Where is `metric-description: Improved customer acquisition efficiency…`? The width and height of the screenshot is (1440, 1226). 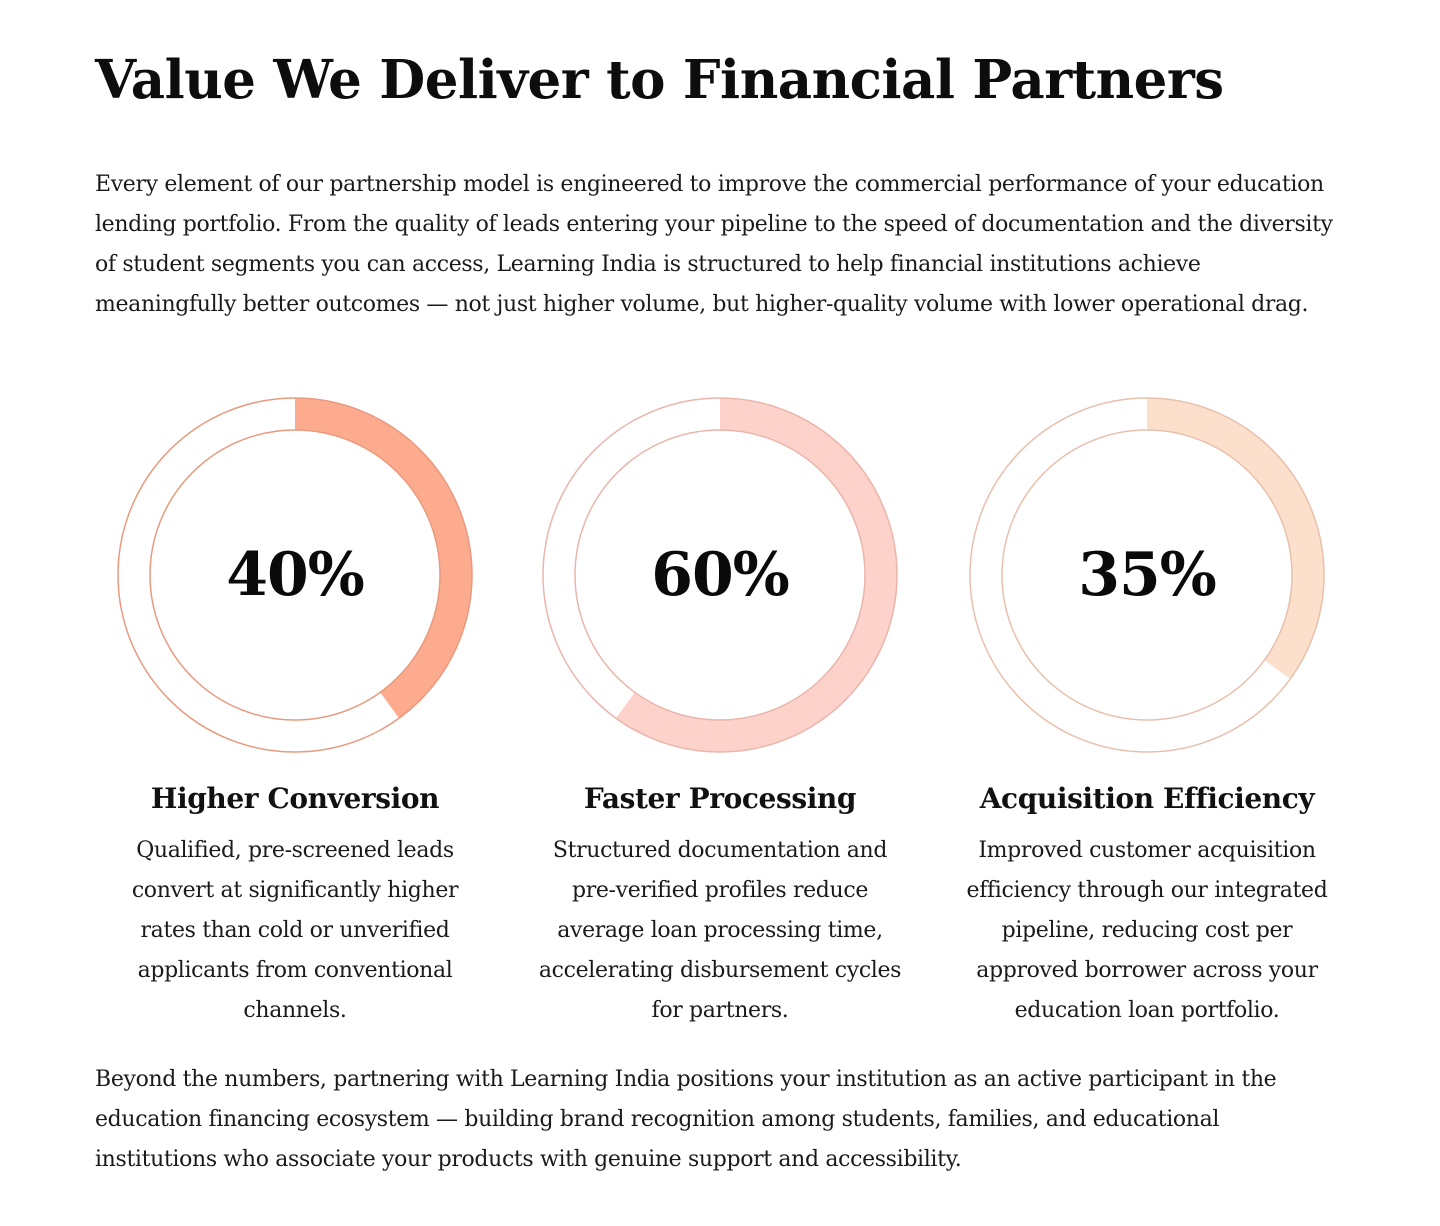
metric-description: Improved customer acquisition efficiency… is located at coordinates (1147, 930).